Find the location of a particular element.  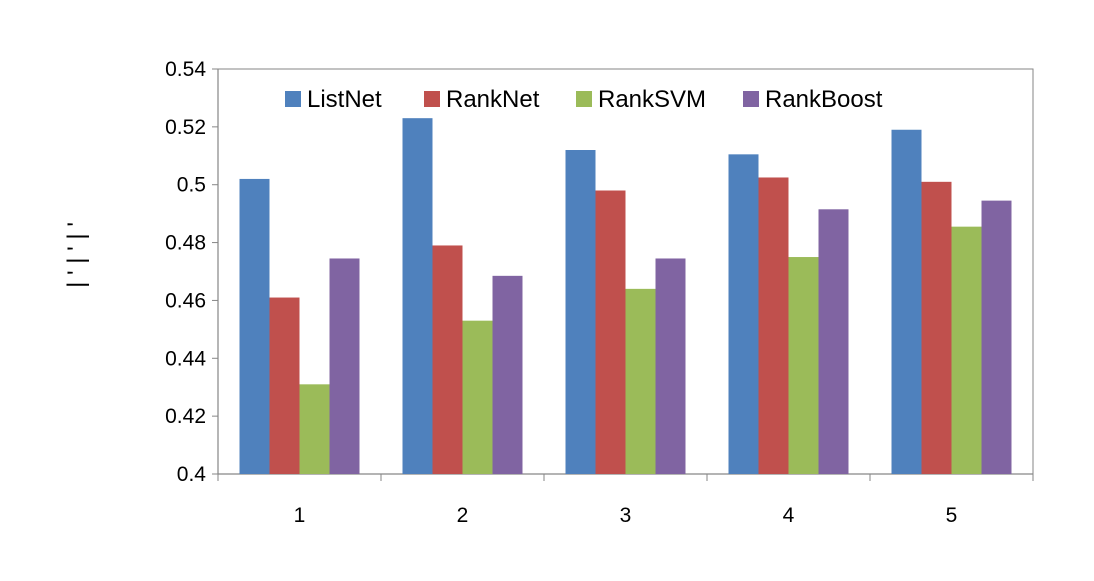

y-tick-label: 0.46 is located at coordinates (185, 300).